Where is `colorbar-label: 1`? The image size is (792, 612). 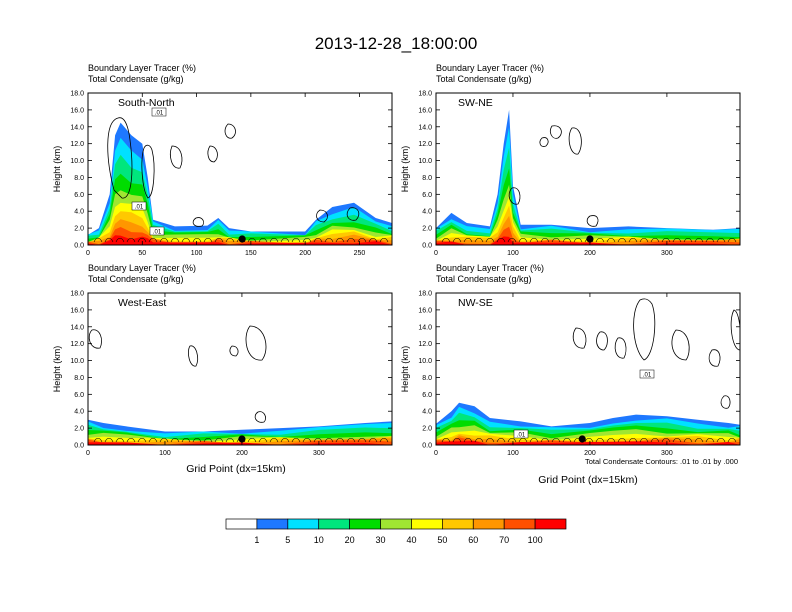 colorbar-label: 1 is located at coordinates (256, 540).